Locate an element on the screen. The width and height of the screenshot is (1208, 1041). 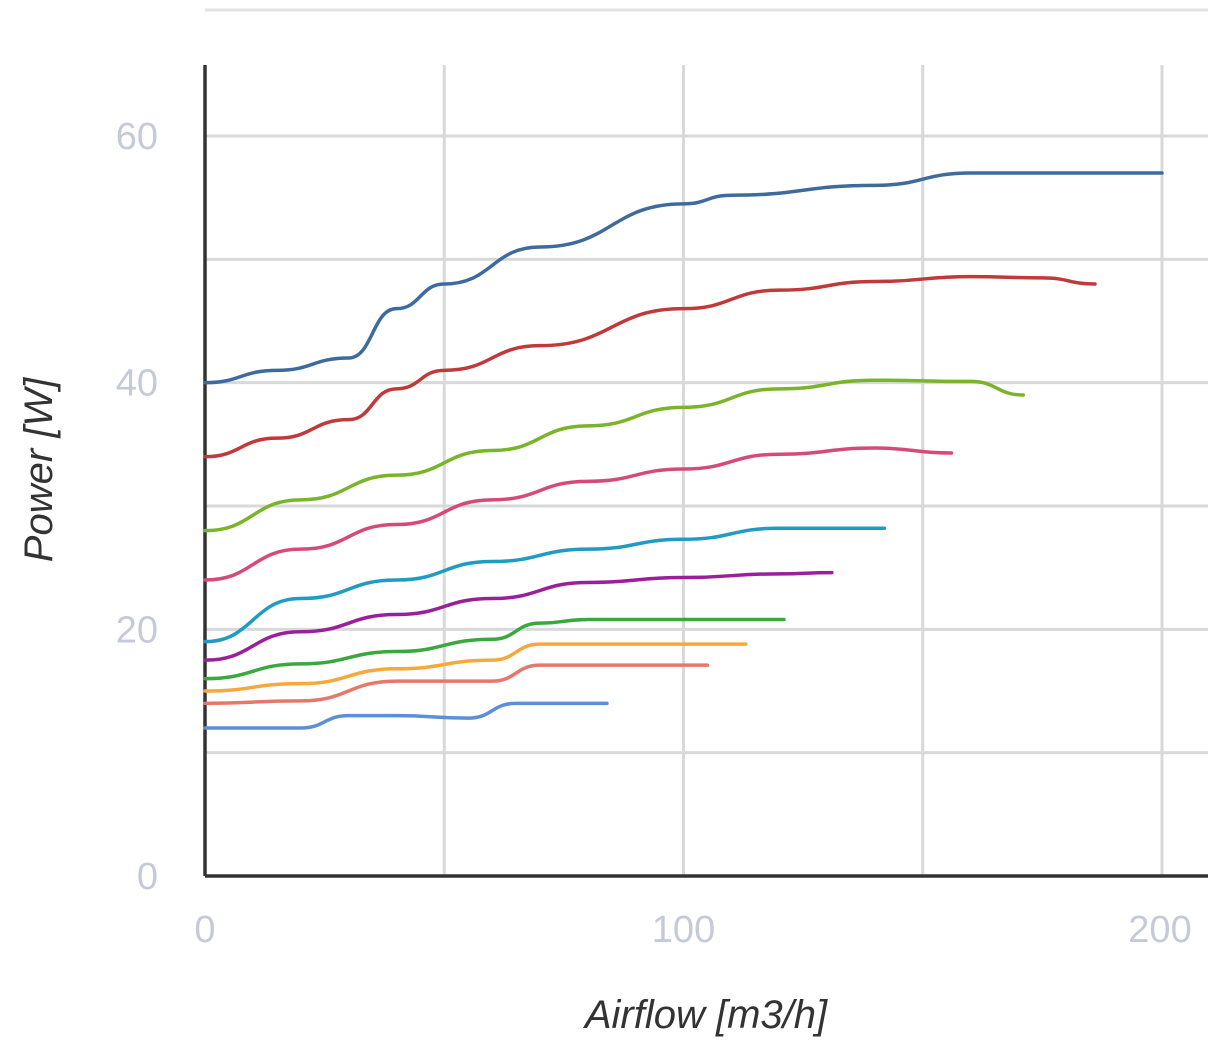
y-axis-title: Power [W] is located at coordinates (39, 469).